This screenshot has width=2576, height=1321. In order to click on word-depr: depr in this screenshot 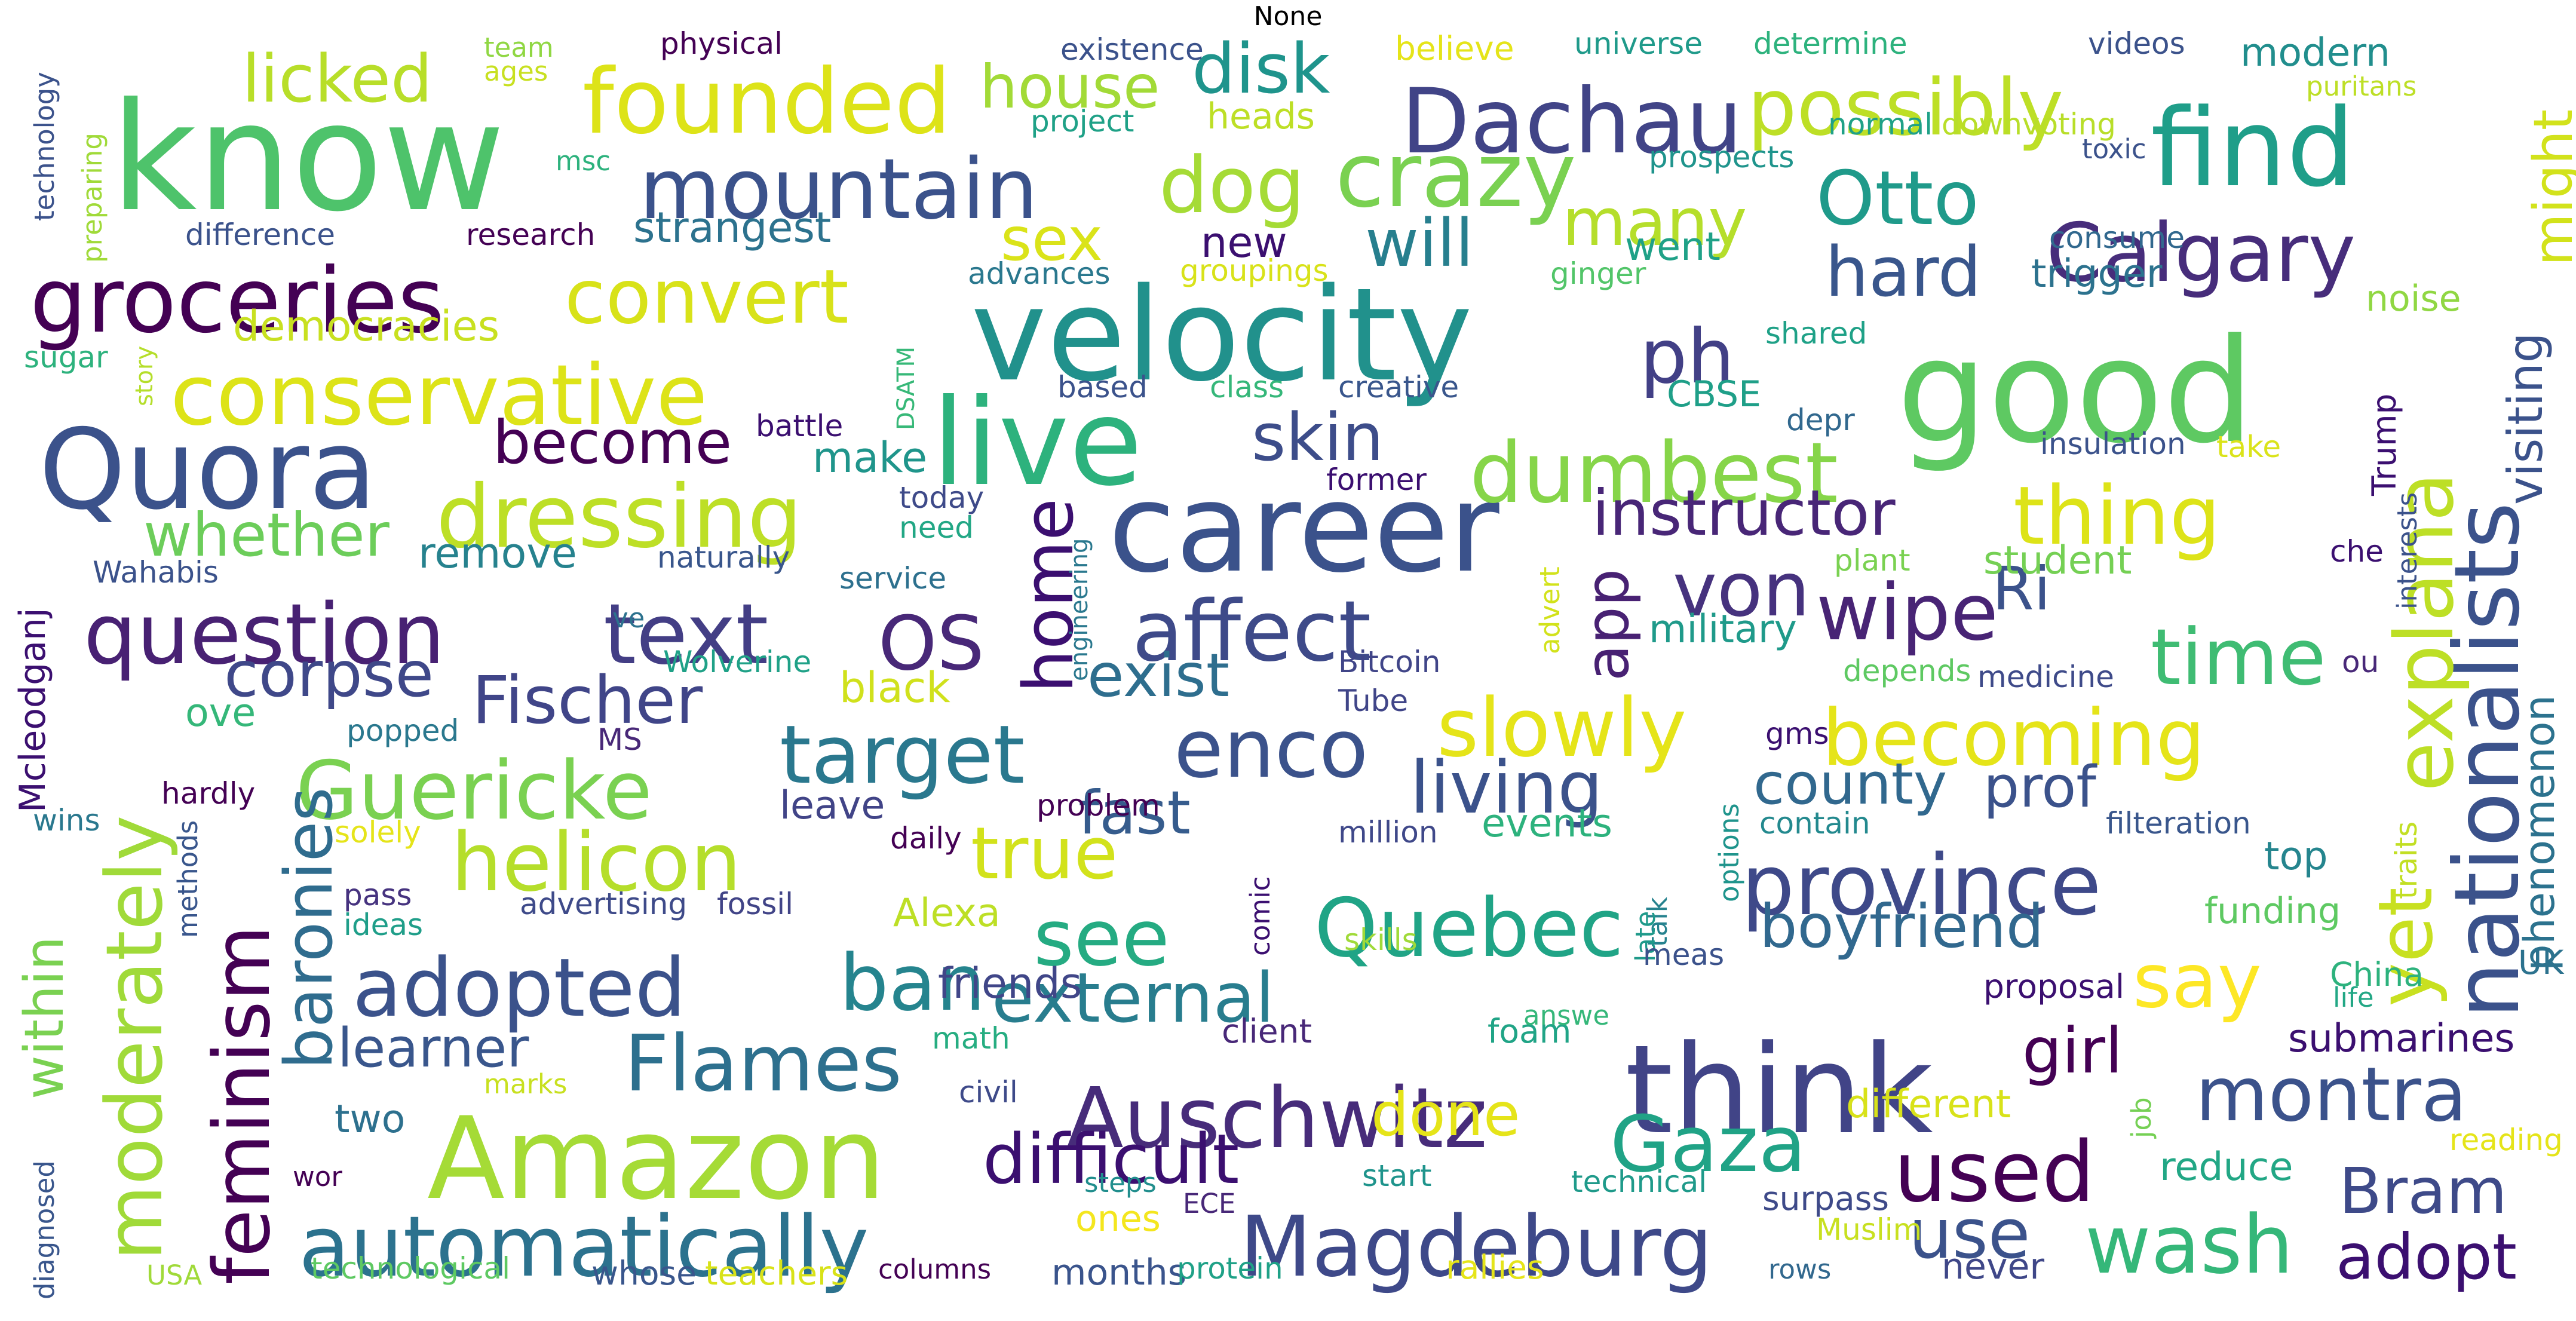, I will do `click(1820, 420)`.